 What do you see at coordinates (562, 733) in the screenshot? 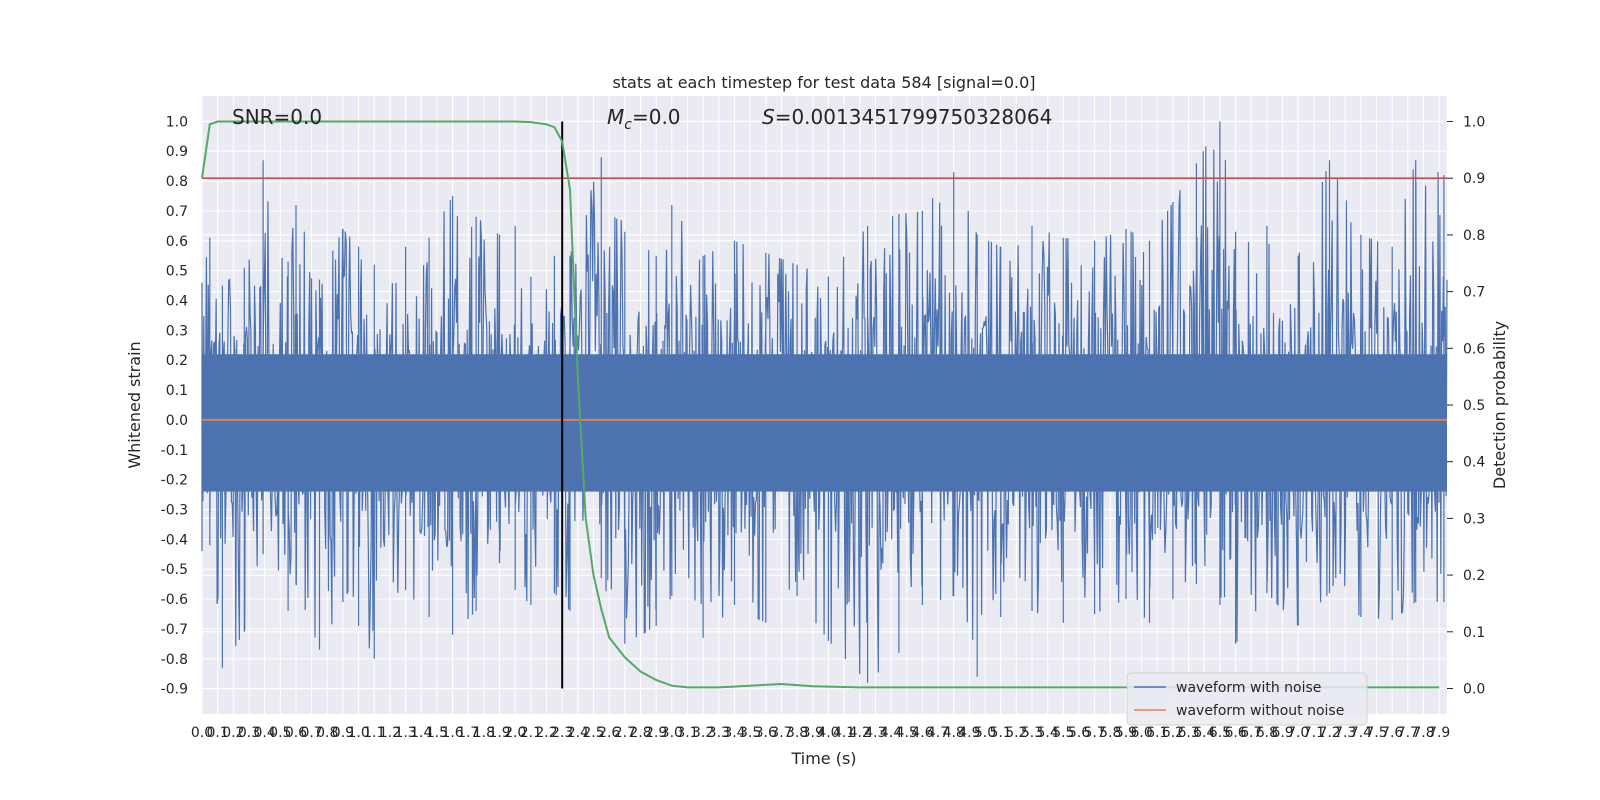
I see `x-tick-label: 2.3` at bounding box center [562, 733].